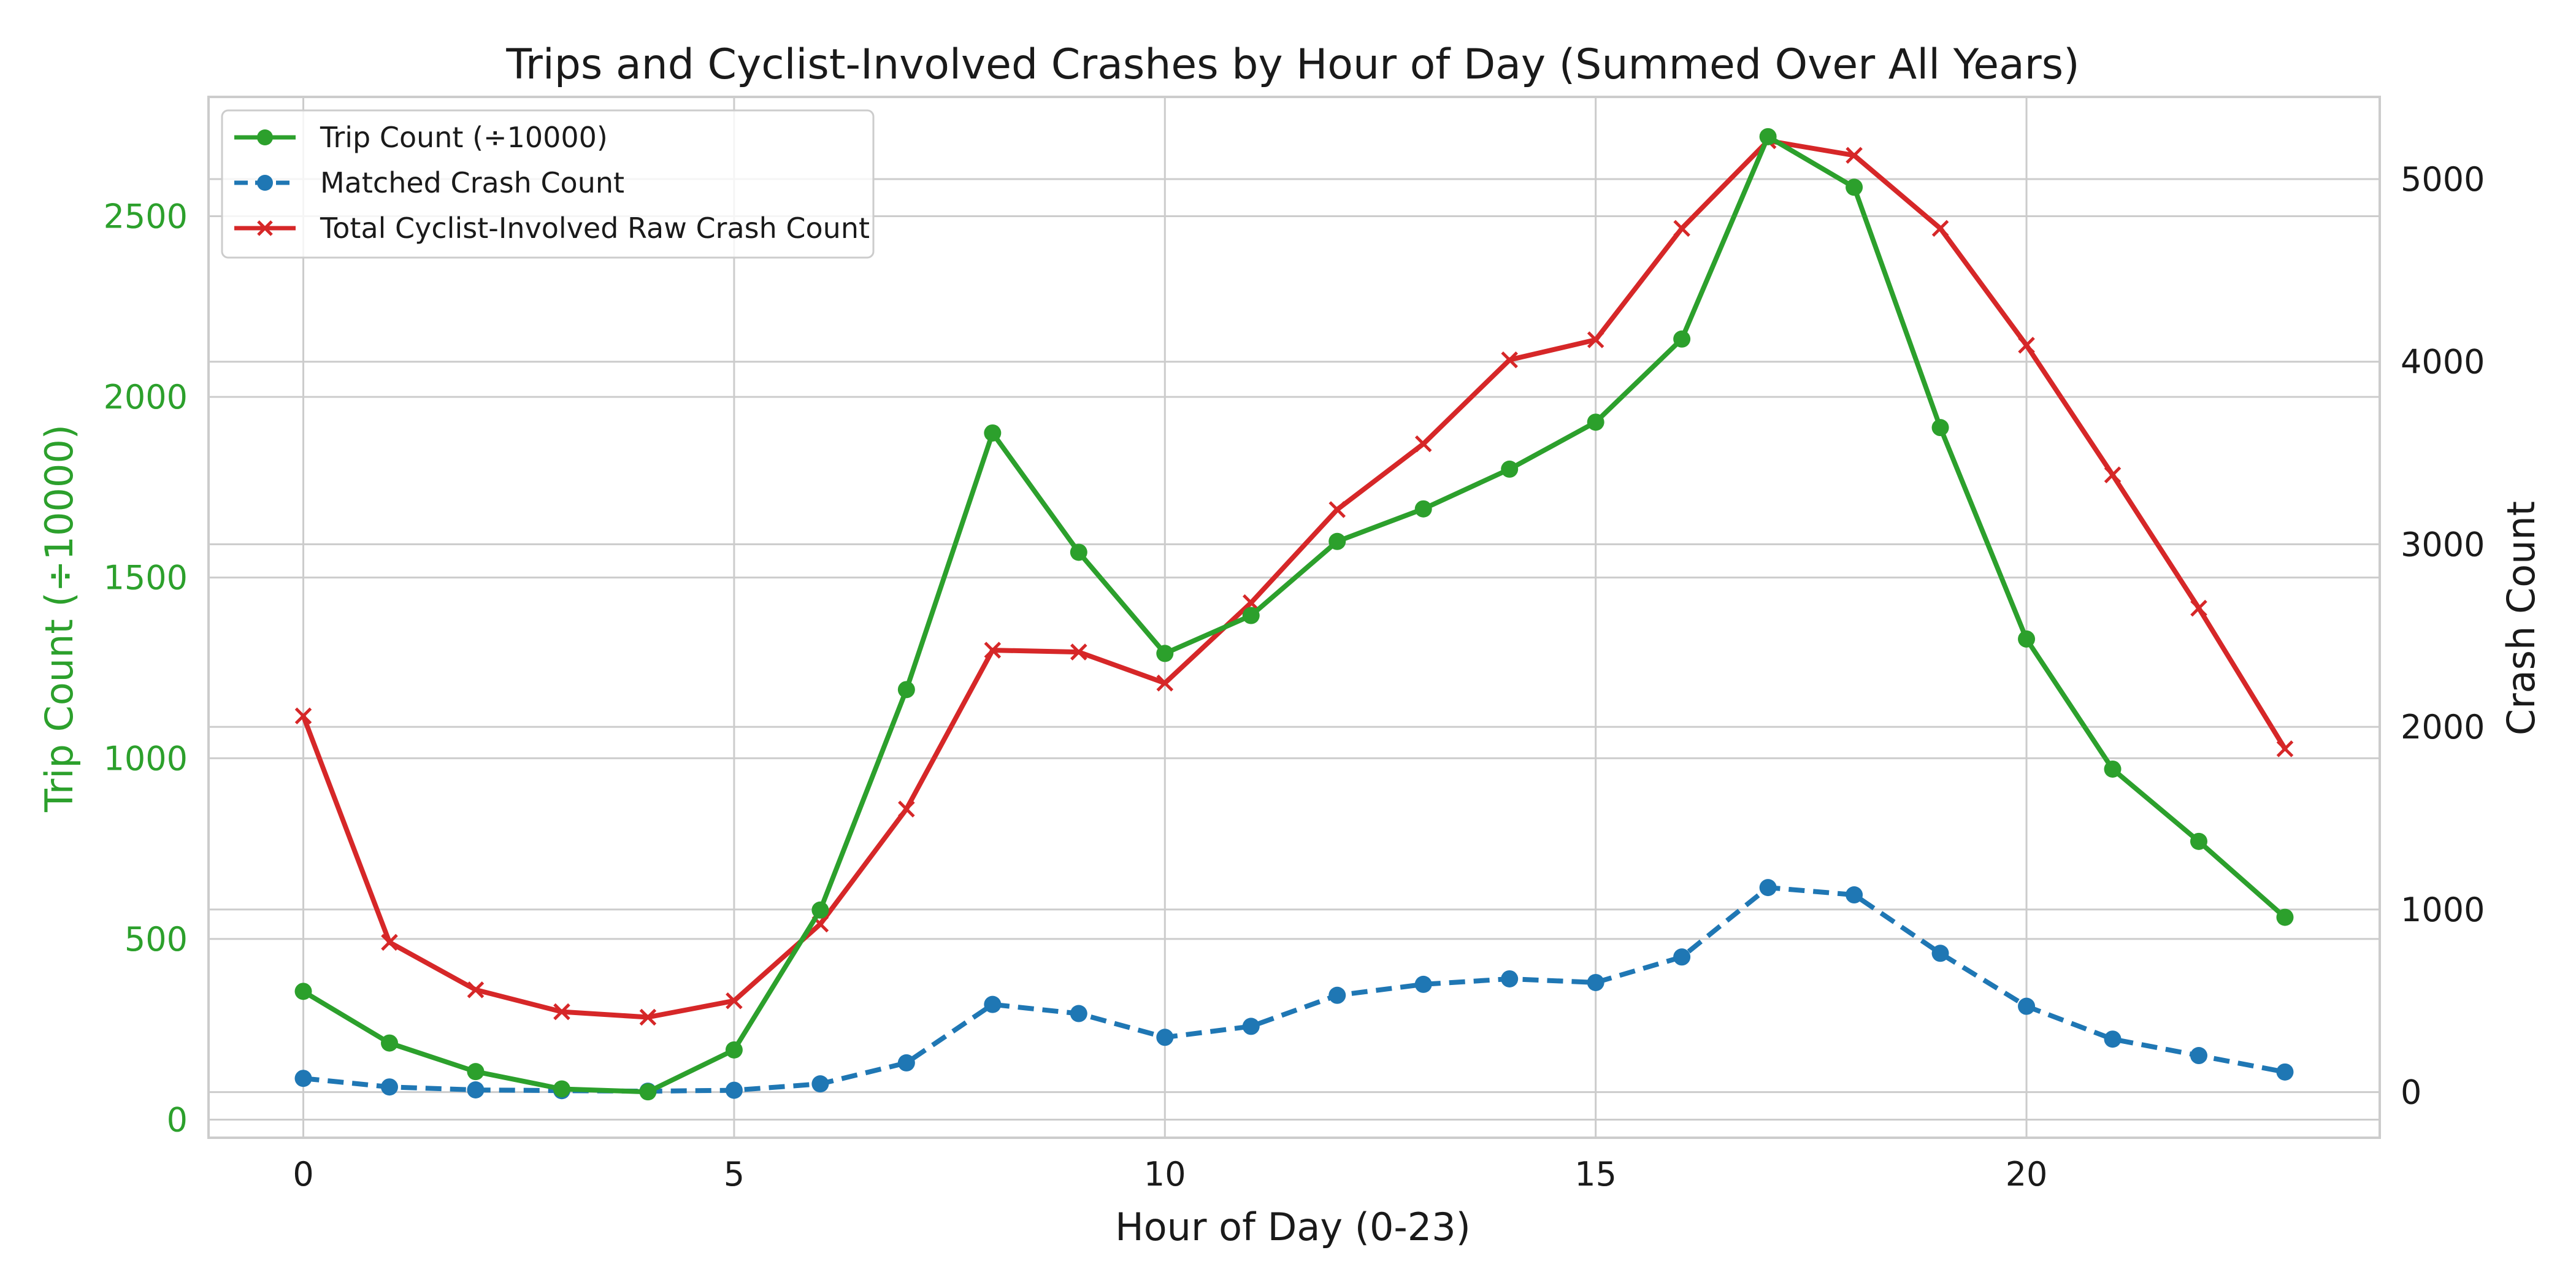  What do you see at coordinates (2443, 727) in the screenshot?
I see `y-right-tick-label: 2000` at bounding box center [2443, 727].